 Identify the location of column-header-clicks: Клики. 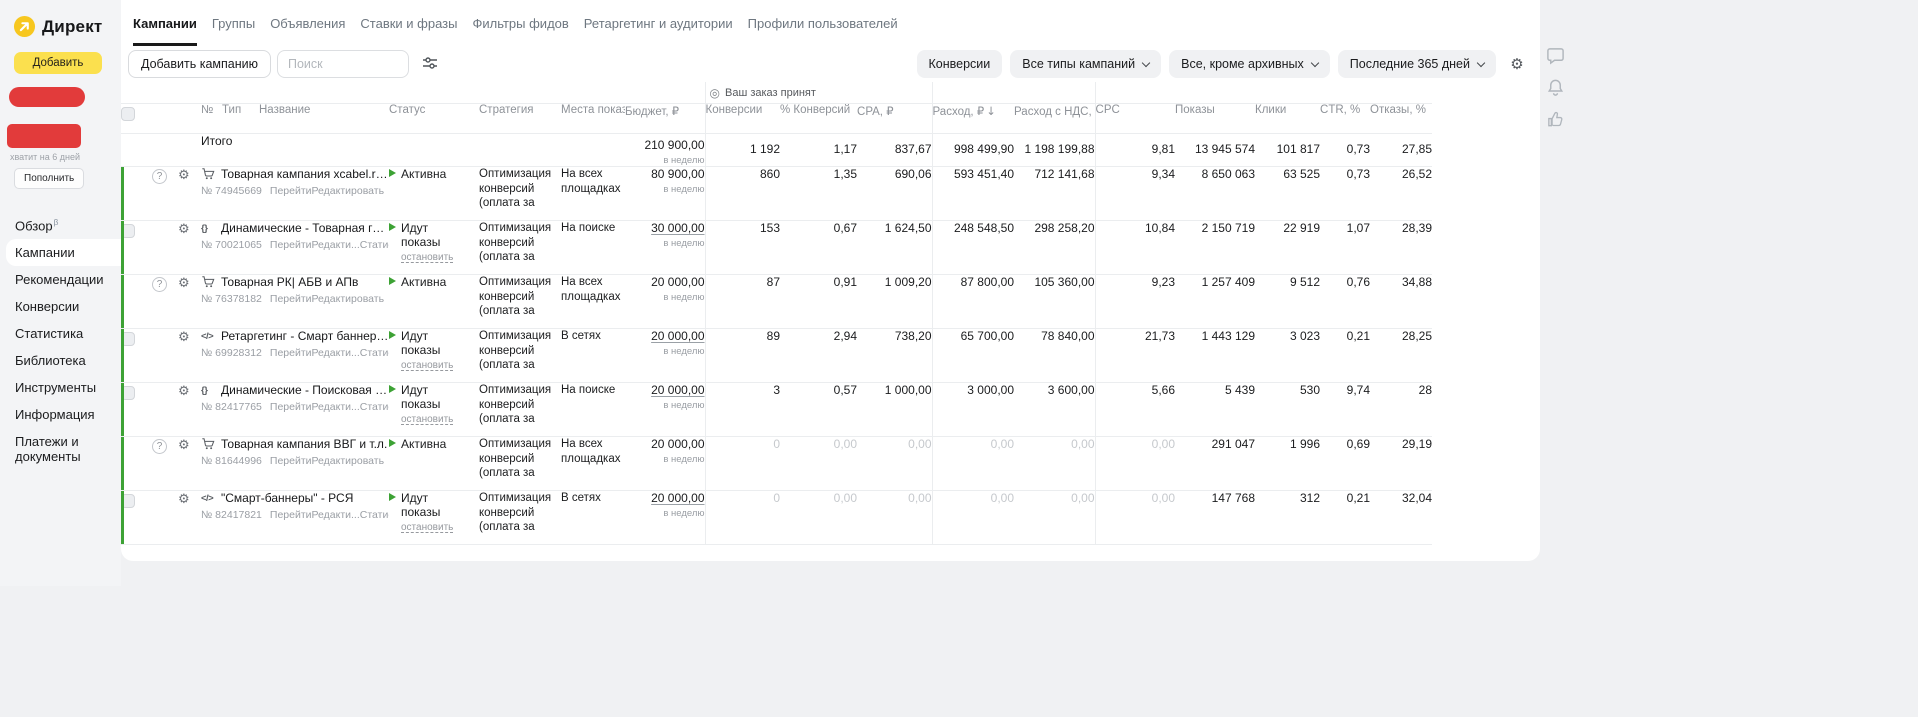
(1288, 118).